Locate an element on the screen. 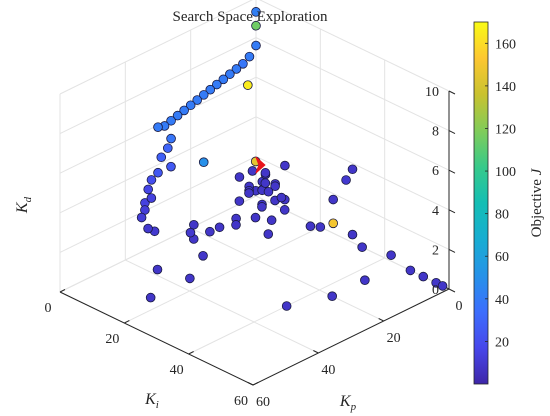 The height and width of the screenshot is (416, 550). kp-tick-label: 20 is located at coordinates (394, 338).